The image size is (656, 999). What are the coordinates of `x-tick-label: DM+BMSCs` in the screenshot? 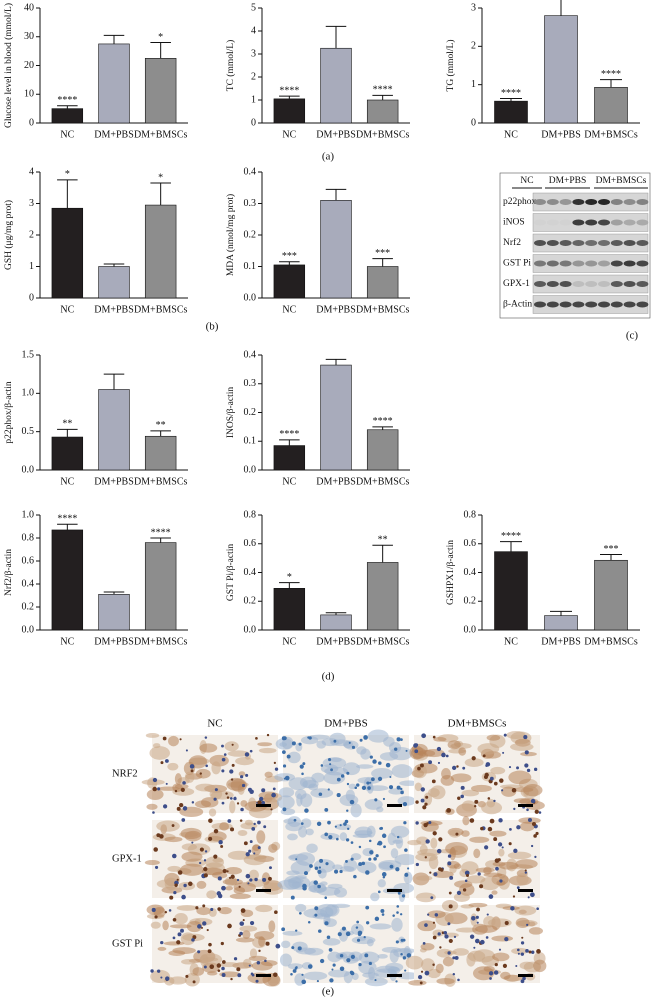 It's located at (161, 134).